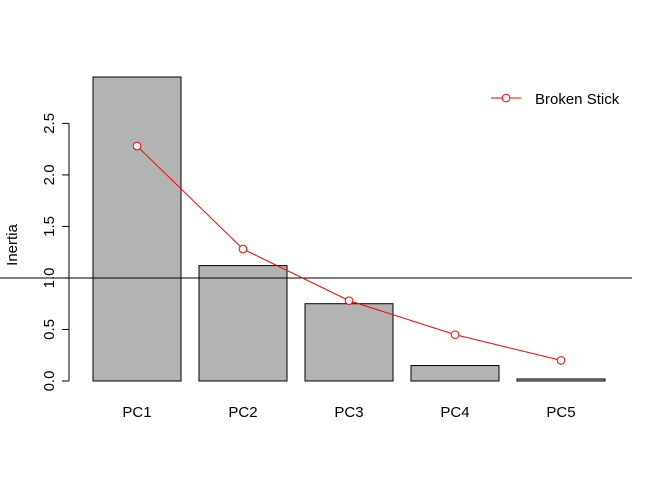 Image resolution: width=672 pixels, height=480 pixels. Describe the element at coordinates (243, 249) in the screenshot. I see `broken-stick-point-pc2` at that location.